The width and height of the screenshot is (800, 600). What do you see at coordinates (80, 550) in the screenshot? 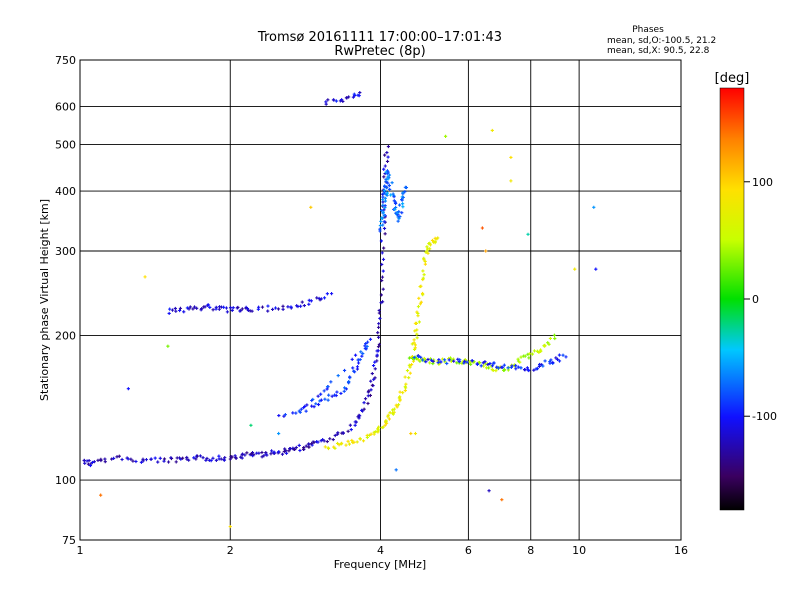
I see `x-tick-label: 1` at bounding box center [80, 550].